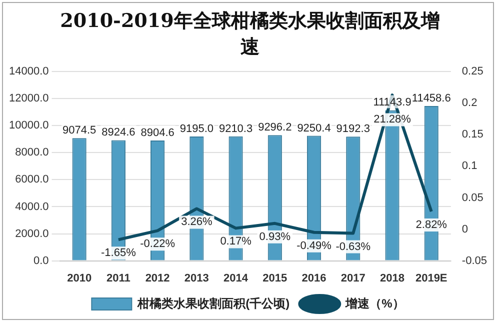 This screenshot has height=324, width=498. What do you see at coordinates (118, 278) in the screenshot?
I see `x-tick-label: 2011` at bounding box center [118, 278].